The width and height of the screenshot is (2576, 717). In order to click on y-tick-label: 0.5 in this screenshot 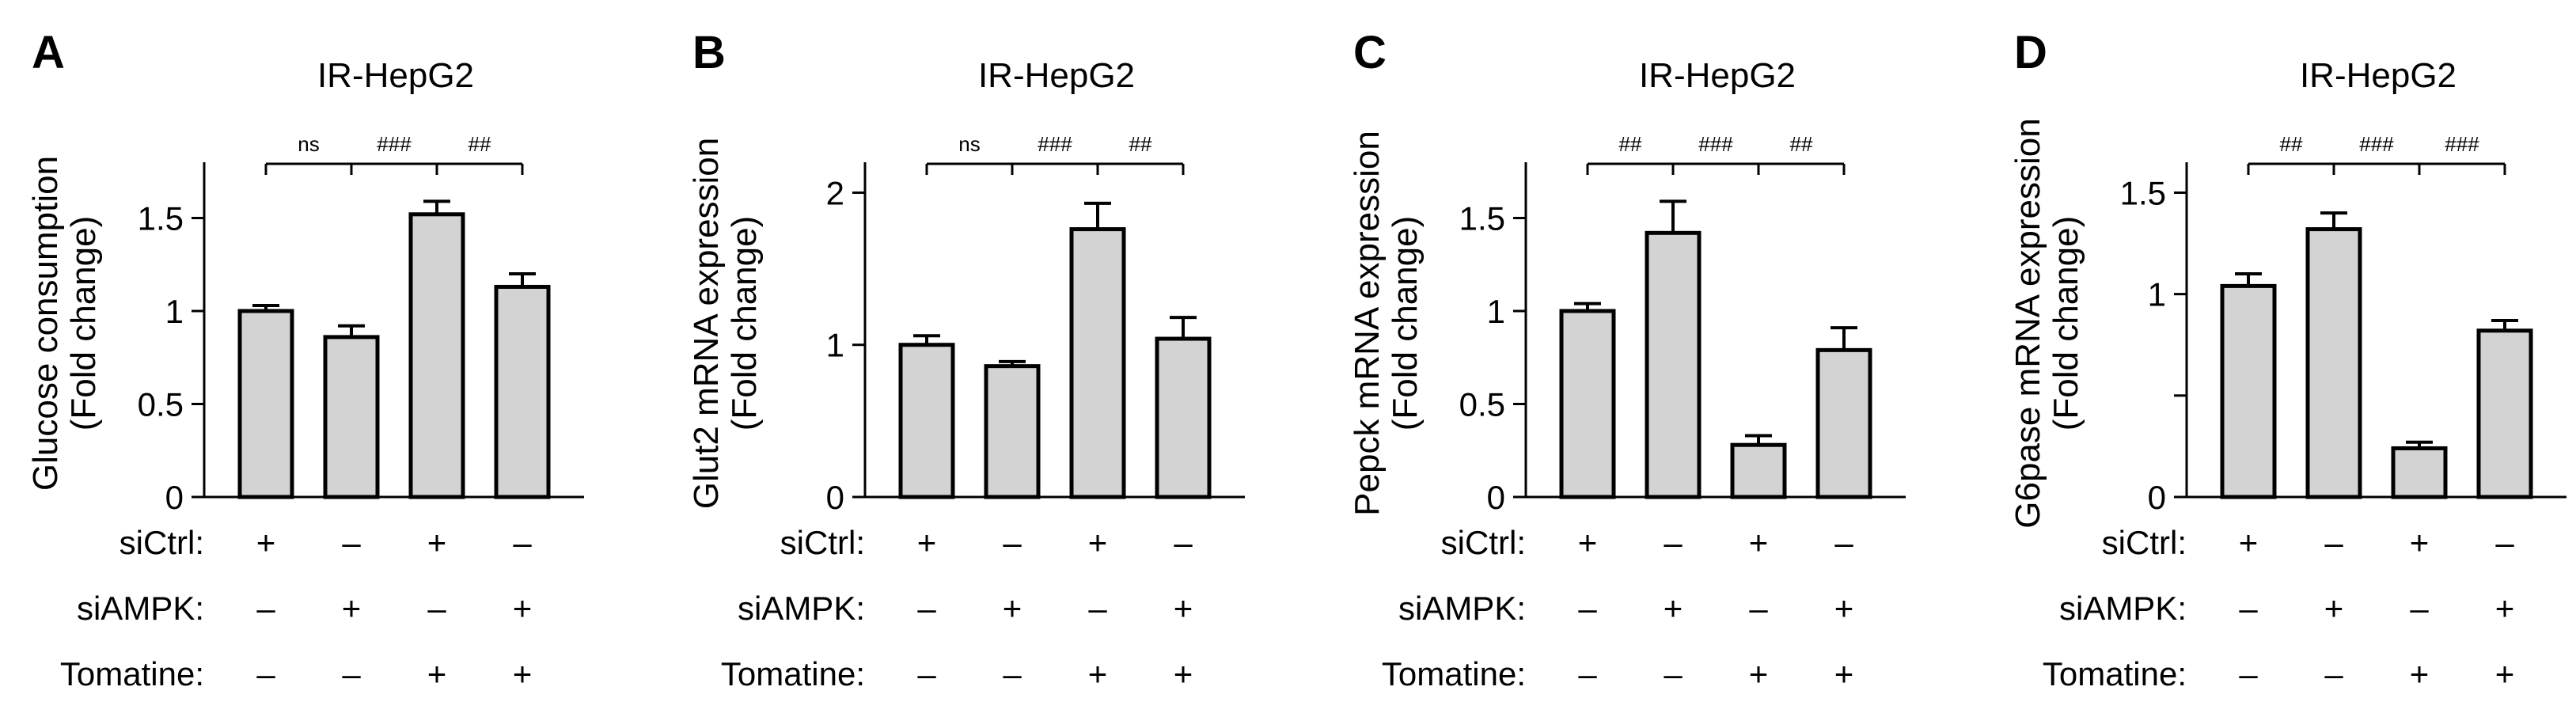, I will do `click(1482, 405)`.